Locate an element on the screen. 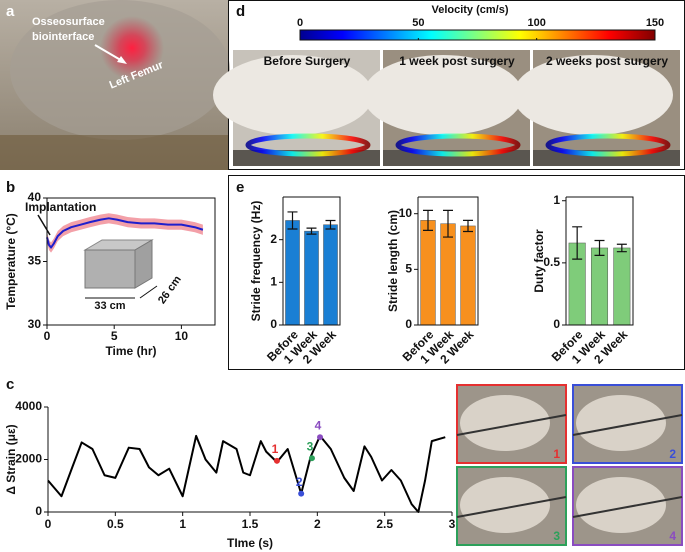  y-tick-label: 30 is located at coordinates (35, 324).